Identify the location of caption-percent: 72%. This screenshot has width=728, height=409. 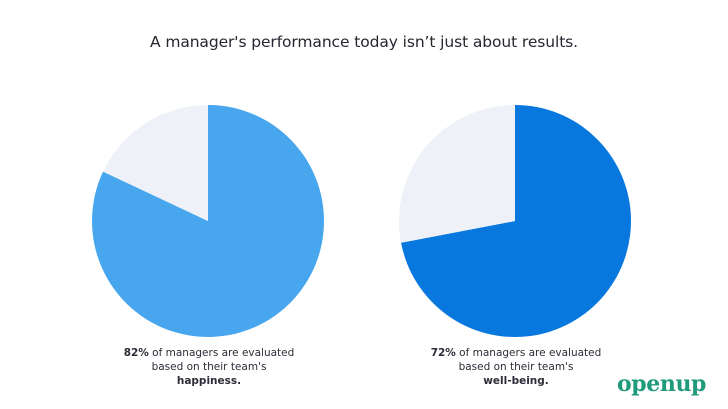
(443, 353).